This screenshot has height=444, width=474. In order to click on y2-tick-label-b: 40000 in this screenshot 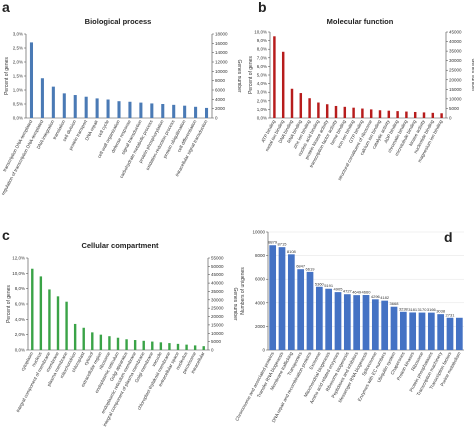, I will do `click(455, 41)`.